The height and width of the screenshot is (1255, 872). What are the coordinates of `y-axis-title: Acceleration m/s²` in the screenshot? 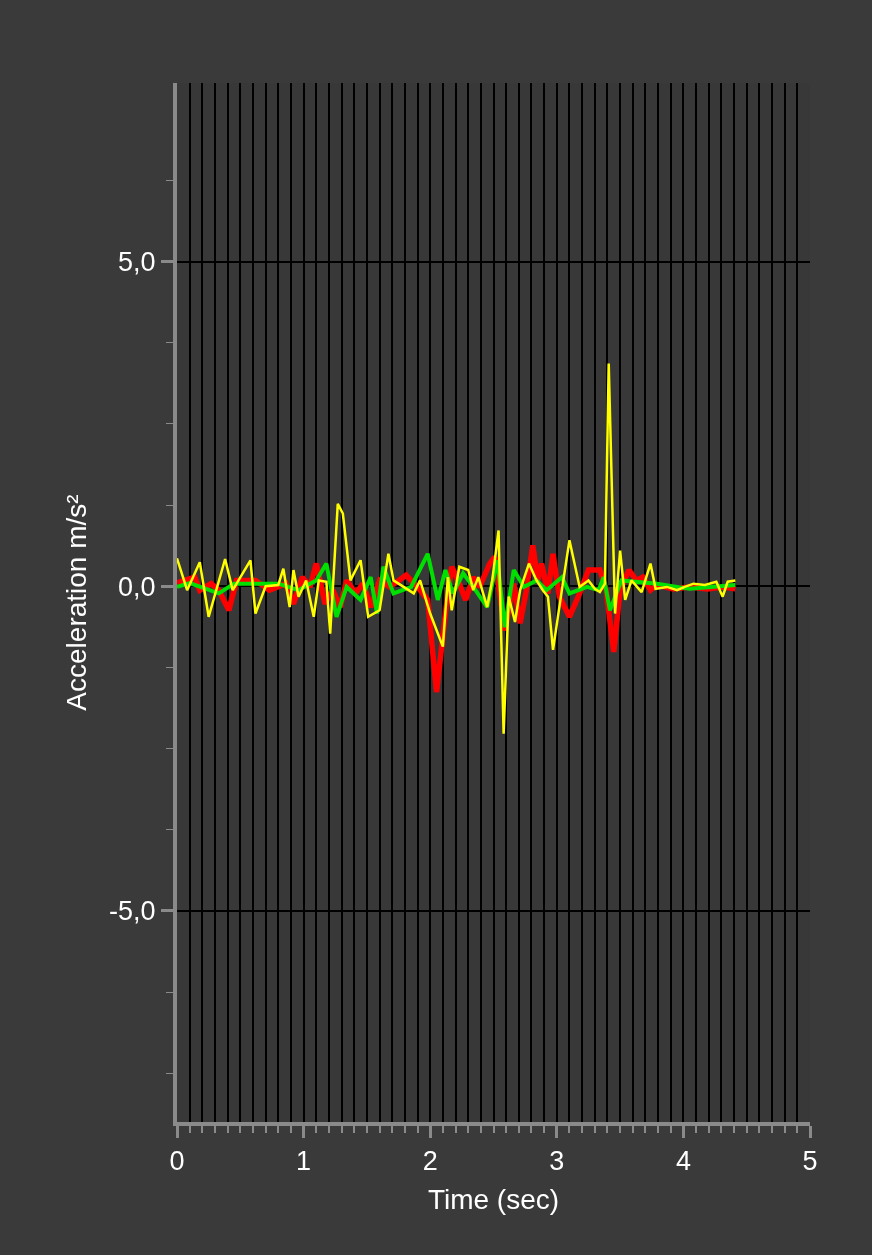 It's located at (77, 602).